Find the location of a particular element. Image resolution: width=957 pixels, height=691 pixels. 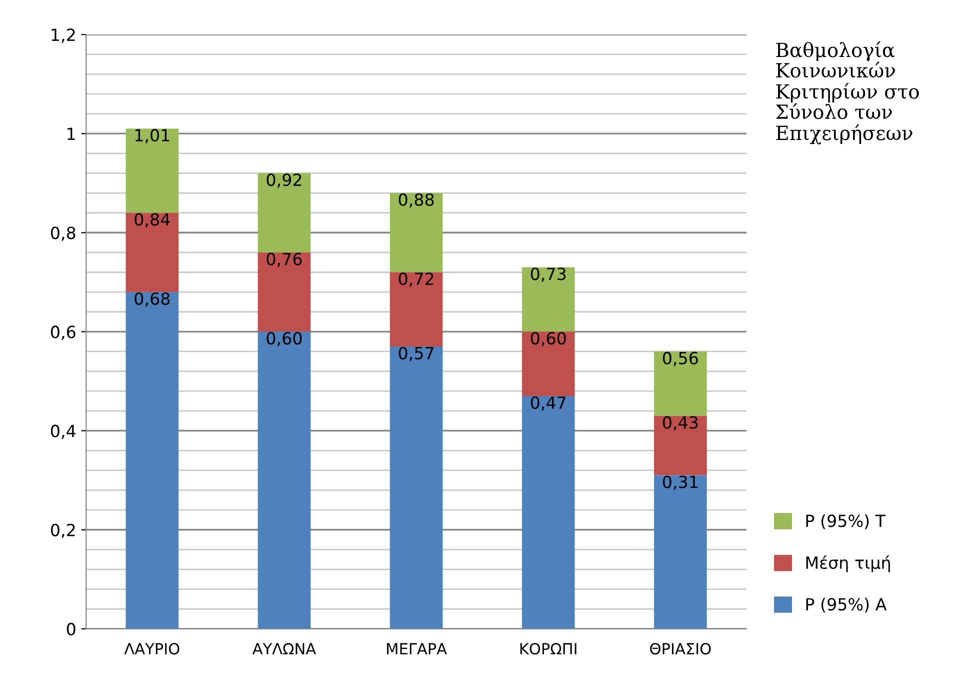

x-tick-label: ΚΟΡΩΠΙ is located at coordinates (548, 648).